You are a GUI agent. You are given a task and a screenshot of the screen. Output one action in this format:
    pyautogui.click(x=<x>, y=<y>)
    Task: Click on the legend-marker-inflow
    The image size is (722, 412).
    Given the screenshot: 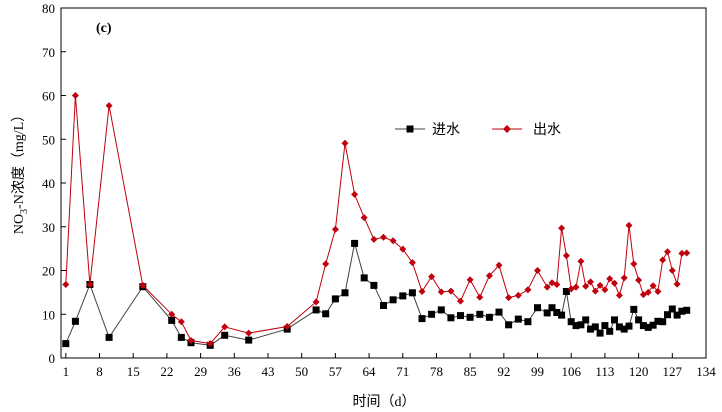 What is the action you would take?
    pyautogui.click(x=410, y=129)
    